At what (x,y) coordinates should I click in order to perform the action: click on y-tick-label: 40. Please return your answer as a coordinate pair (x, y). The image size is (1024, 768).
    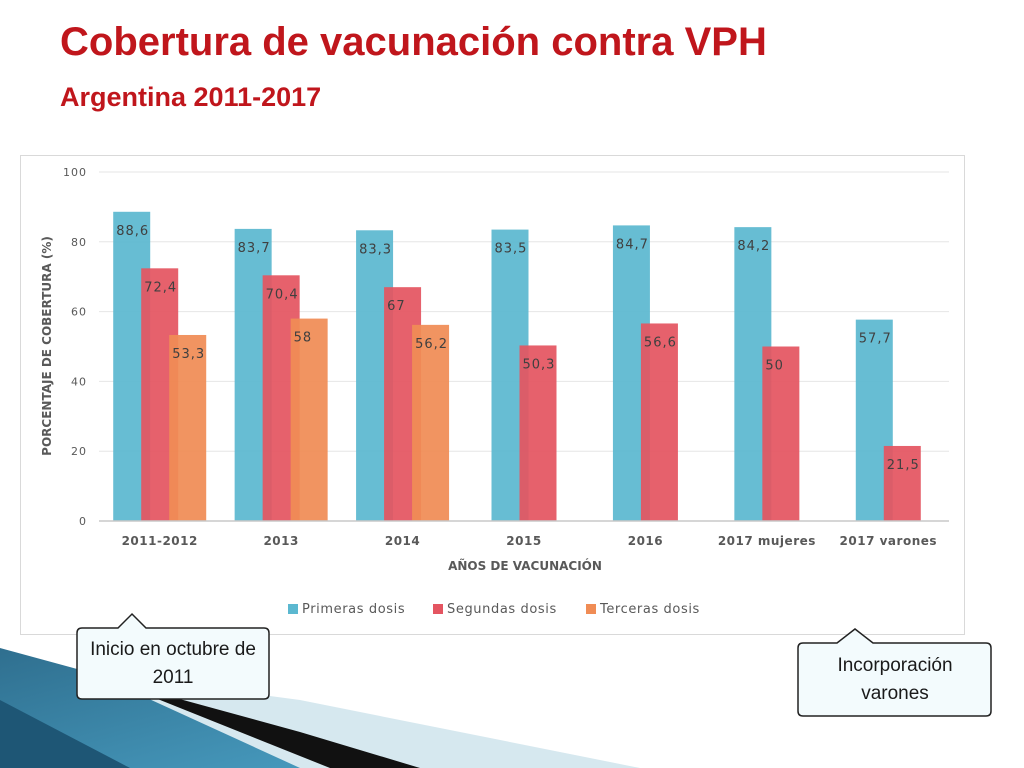
    Looking at the image, I should click on (79, 381).